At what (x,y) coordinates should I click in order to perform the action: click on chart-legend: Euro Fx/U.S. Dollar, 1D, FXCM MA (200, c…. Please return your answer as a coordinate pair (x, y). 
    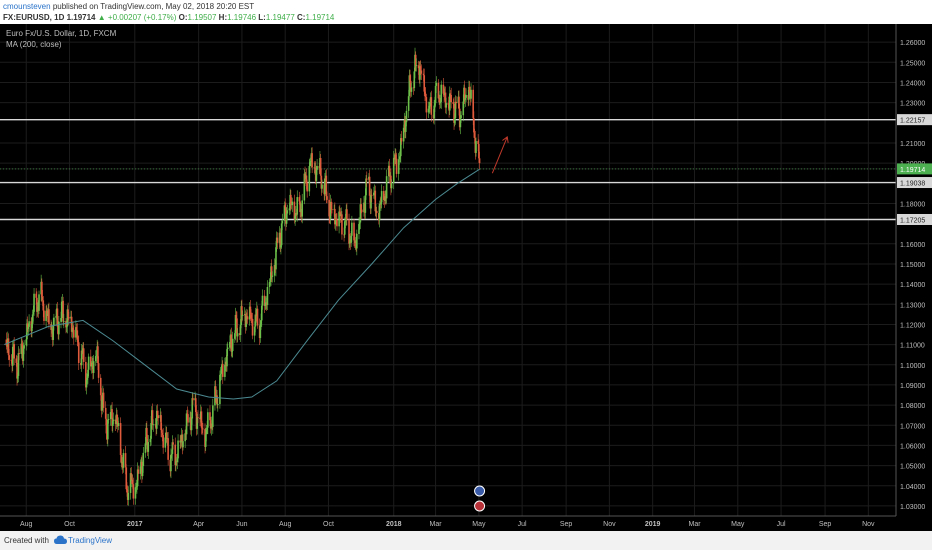
    Looking at the image, I should click on (61, 39).